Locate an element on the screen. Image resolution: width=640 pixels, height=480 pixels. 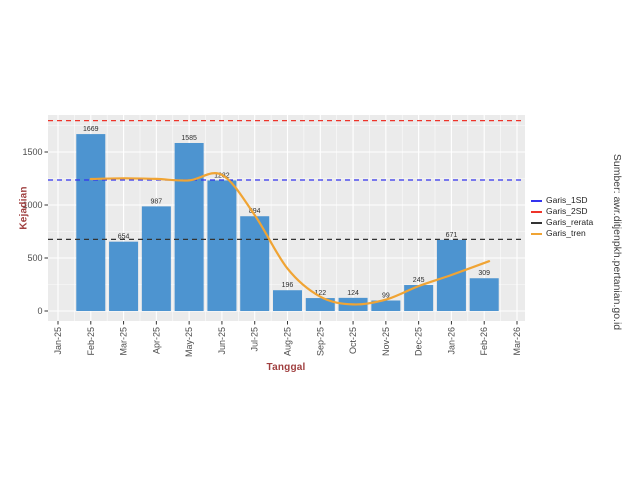
legend-entry-garis_1sd: Garis_1SD is located at coordinates (562, 200).